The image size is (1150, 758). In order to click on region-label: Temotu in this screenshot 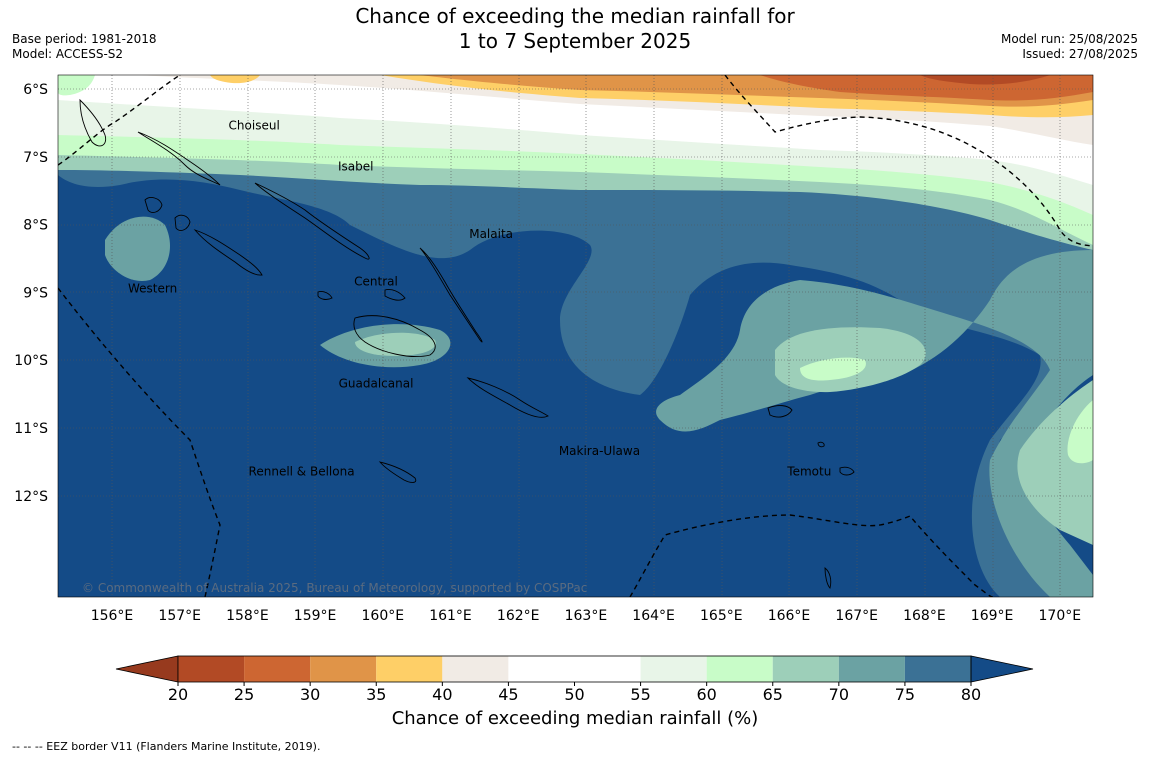, I will do `click(808, 471)`.